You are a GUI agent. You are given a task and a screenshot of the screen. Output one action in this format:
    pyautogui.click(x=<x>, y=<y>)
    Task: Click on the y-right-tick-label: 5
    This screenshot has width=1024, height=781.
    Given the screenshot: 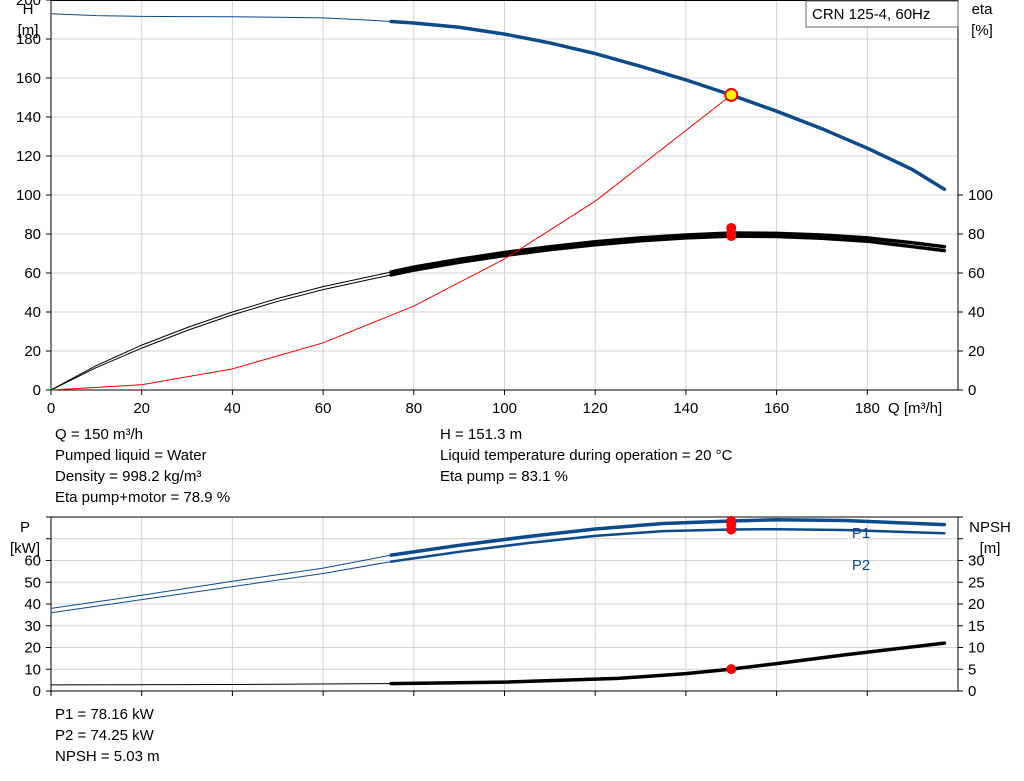 What is the action you would take?
    pyautogui.click(x=972, y=669)
    